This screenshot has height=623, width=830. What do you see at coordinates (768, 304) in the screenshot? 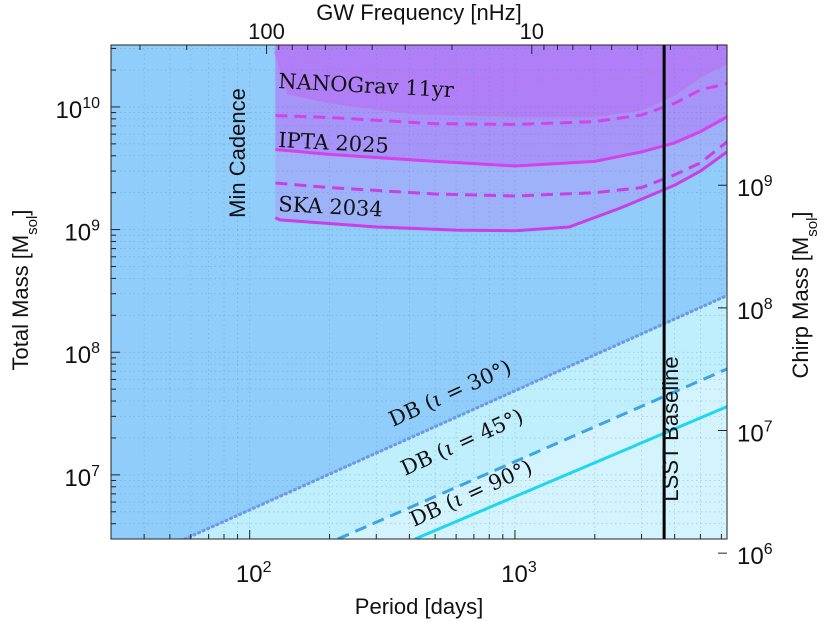
I see `right-tick-label-exp: 8` at bounding box center [768, 304].